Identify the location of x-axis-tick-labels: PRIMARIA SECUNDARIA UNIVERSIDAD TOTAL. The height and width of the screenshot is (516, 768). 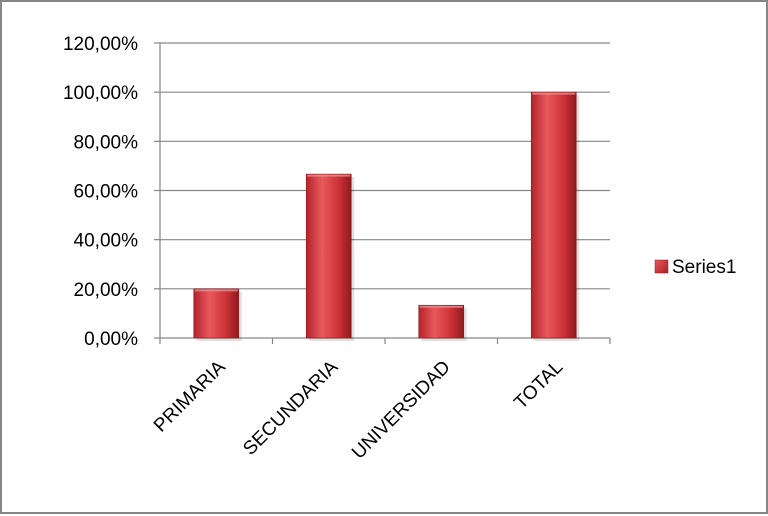
(358, 409).